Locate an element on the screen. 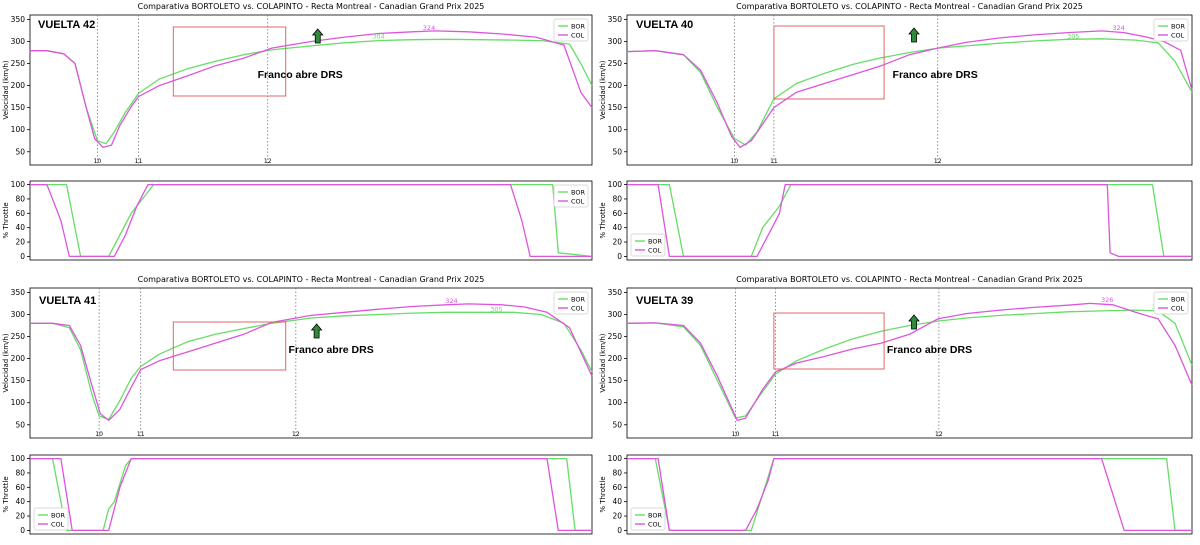  max-speed-label-bor: 304 is located at coordinates (378, 37).